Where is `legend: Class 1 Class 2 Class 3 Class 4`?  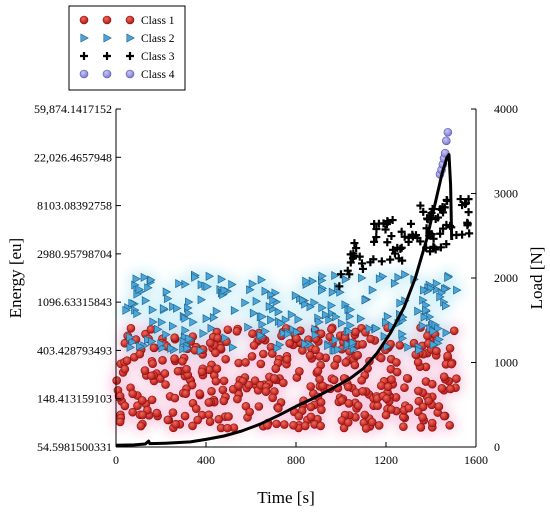
legend: Class 1 Class 2 Class 3 Class 4 is located at coordinates (127, 48).